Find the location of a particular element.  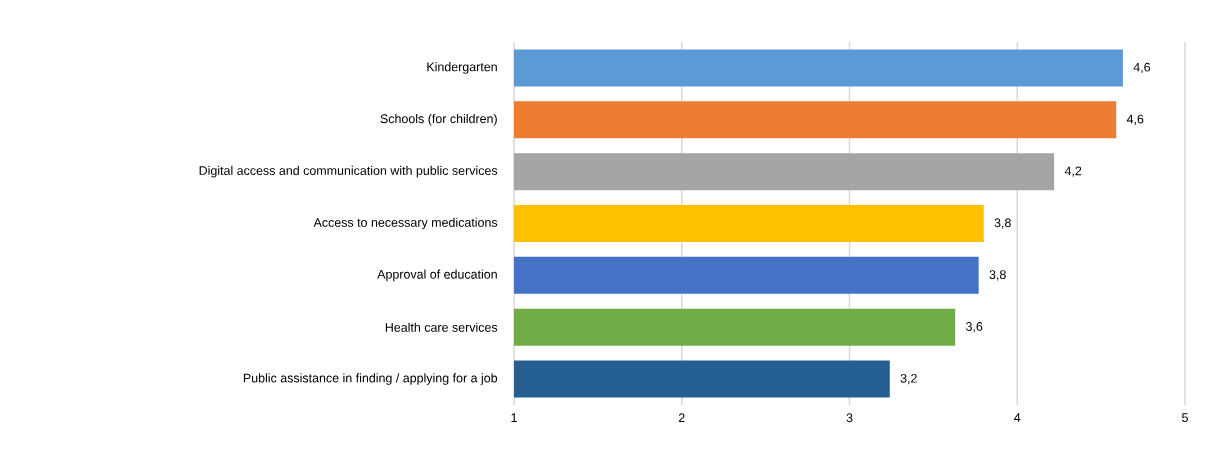

data-label: 4,2 is located at coordinates (1073, 171).